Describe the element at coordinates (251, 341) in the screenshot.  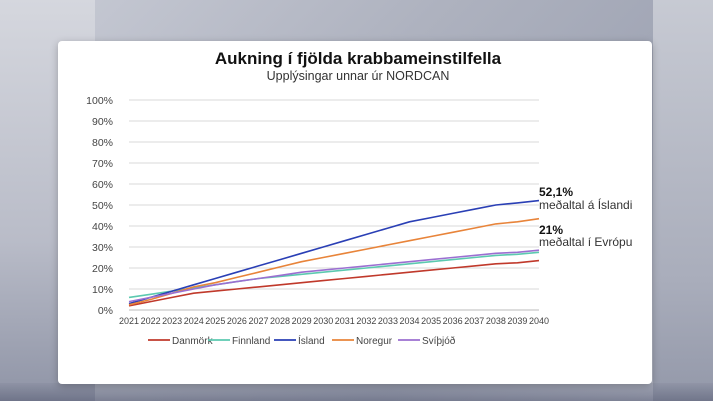
I see `legend-label: Finnland` at that location.